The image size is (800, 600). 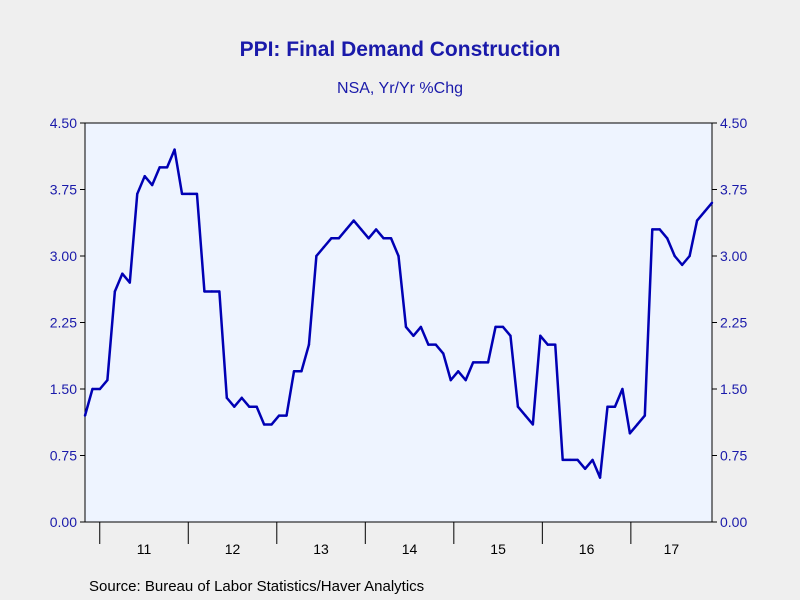 What do you see at coordinates (733, 123) in the screenshot?
I see `y-tick-label-right: 4.50` at bounding box center [733, 123].